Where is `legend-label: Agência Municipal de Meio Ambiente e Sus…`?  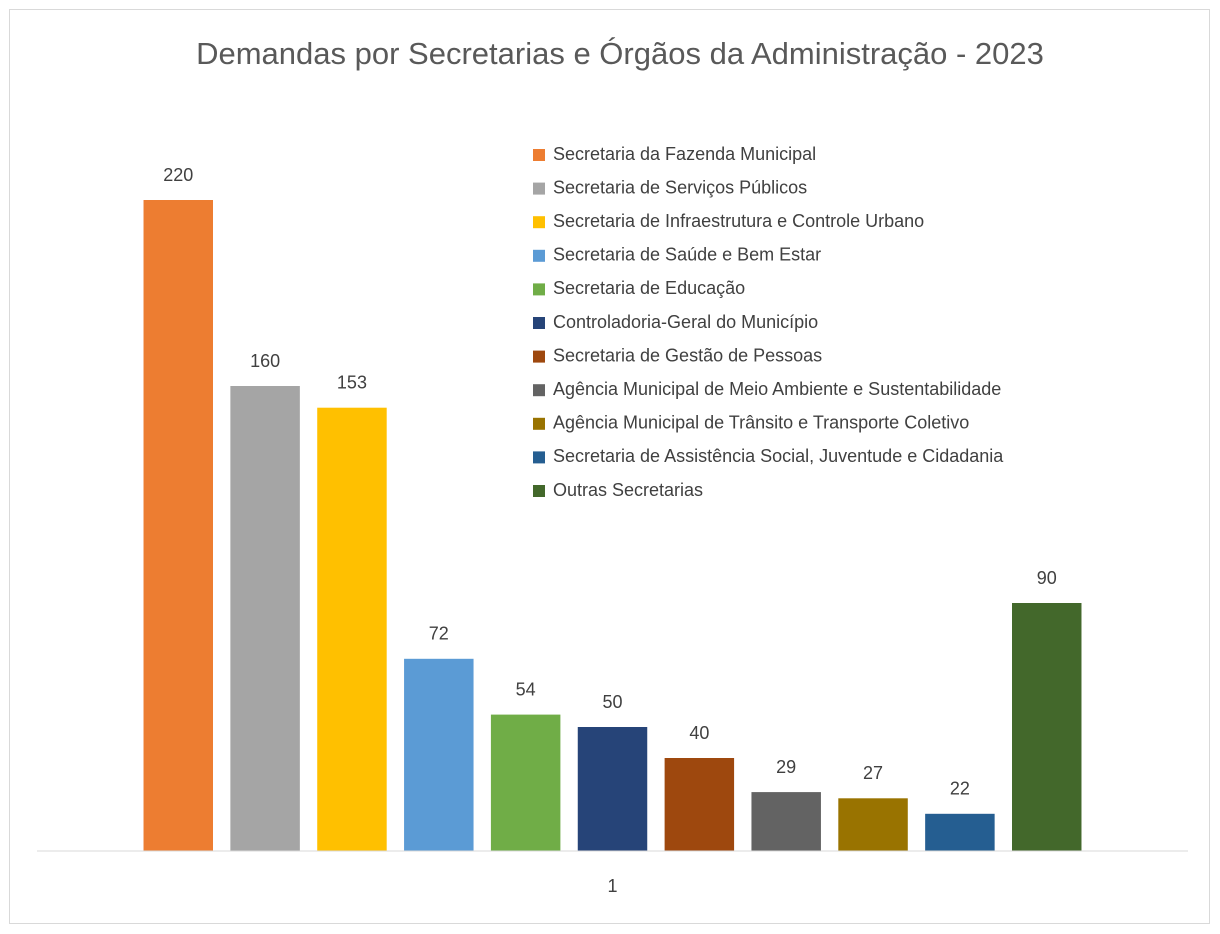
legend-label: Agência Municipal de Meio Ambiente e Sus… is located at coordinates (777, 389).